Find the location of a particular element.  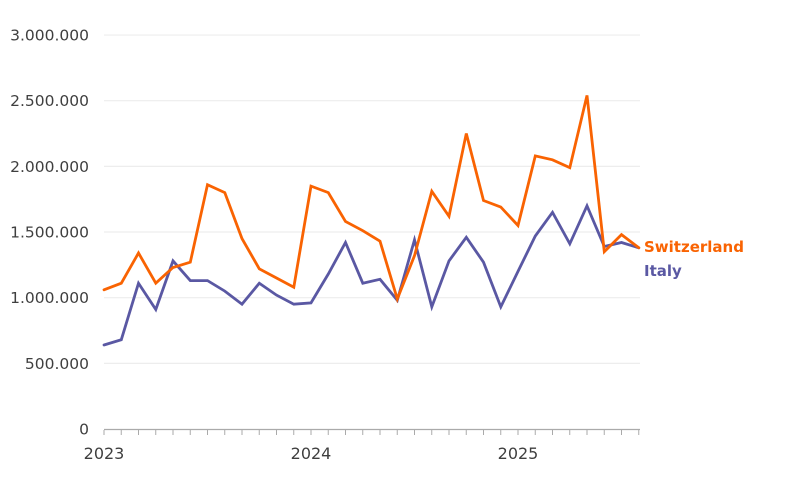

series-label-switzerland: Switzerland is located at coordinates (694, 247).